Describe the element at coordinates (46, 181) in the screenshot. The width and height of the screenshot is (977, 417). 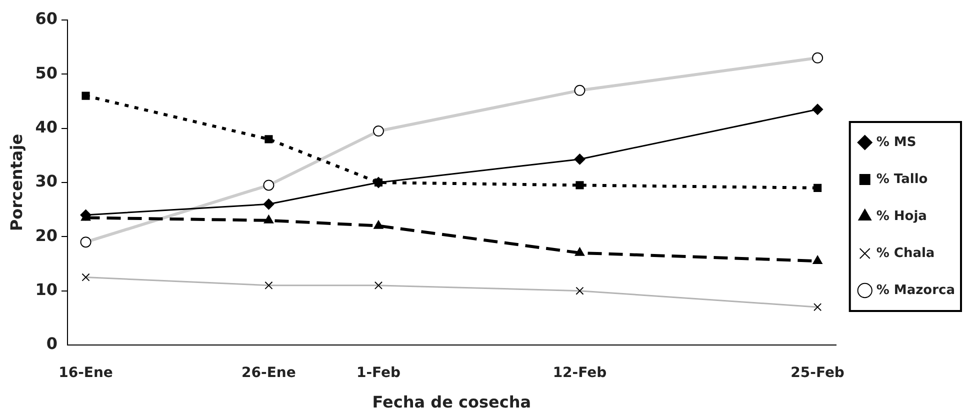
I see `y-tick-label: 30` at that location.